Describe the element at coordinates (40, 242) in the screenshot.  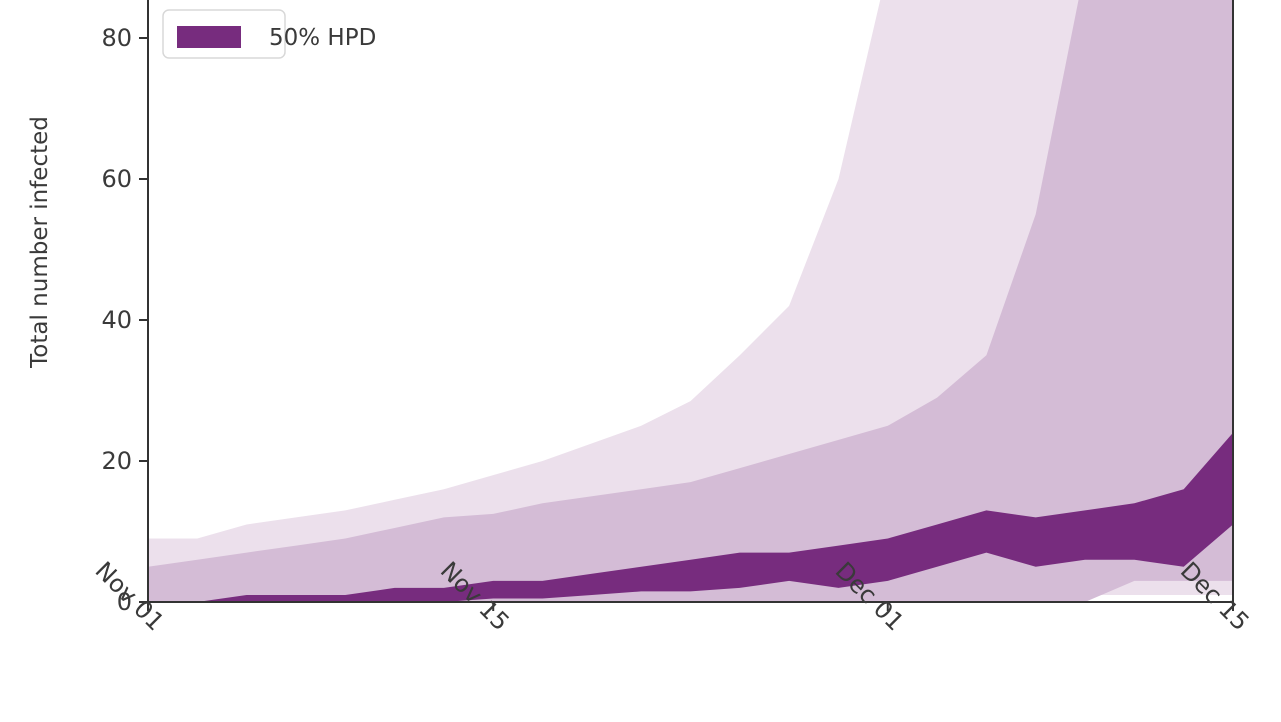
I see `y-axis-title: Total number infected` at that location.